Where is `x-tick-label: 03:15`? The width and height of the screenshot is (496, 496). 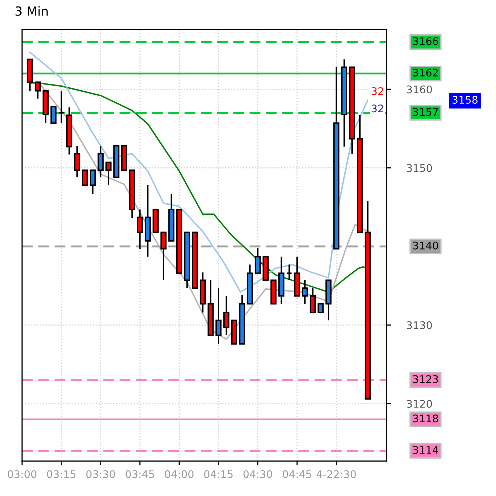
x-tick-label: 03:15 is located at coordinates (61, 474).